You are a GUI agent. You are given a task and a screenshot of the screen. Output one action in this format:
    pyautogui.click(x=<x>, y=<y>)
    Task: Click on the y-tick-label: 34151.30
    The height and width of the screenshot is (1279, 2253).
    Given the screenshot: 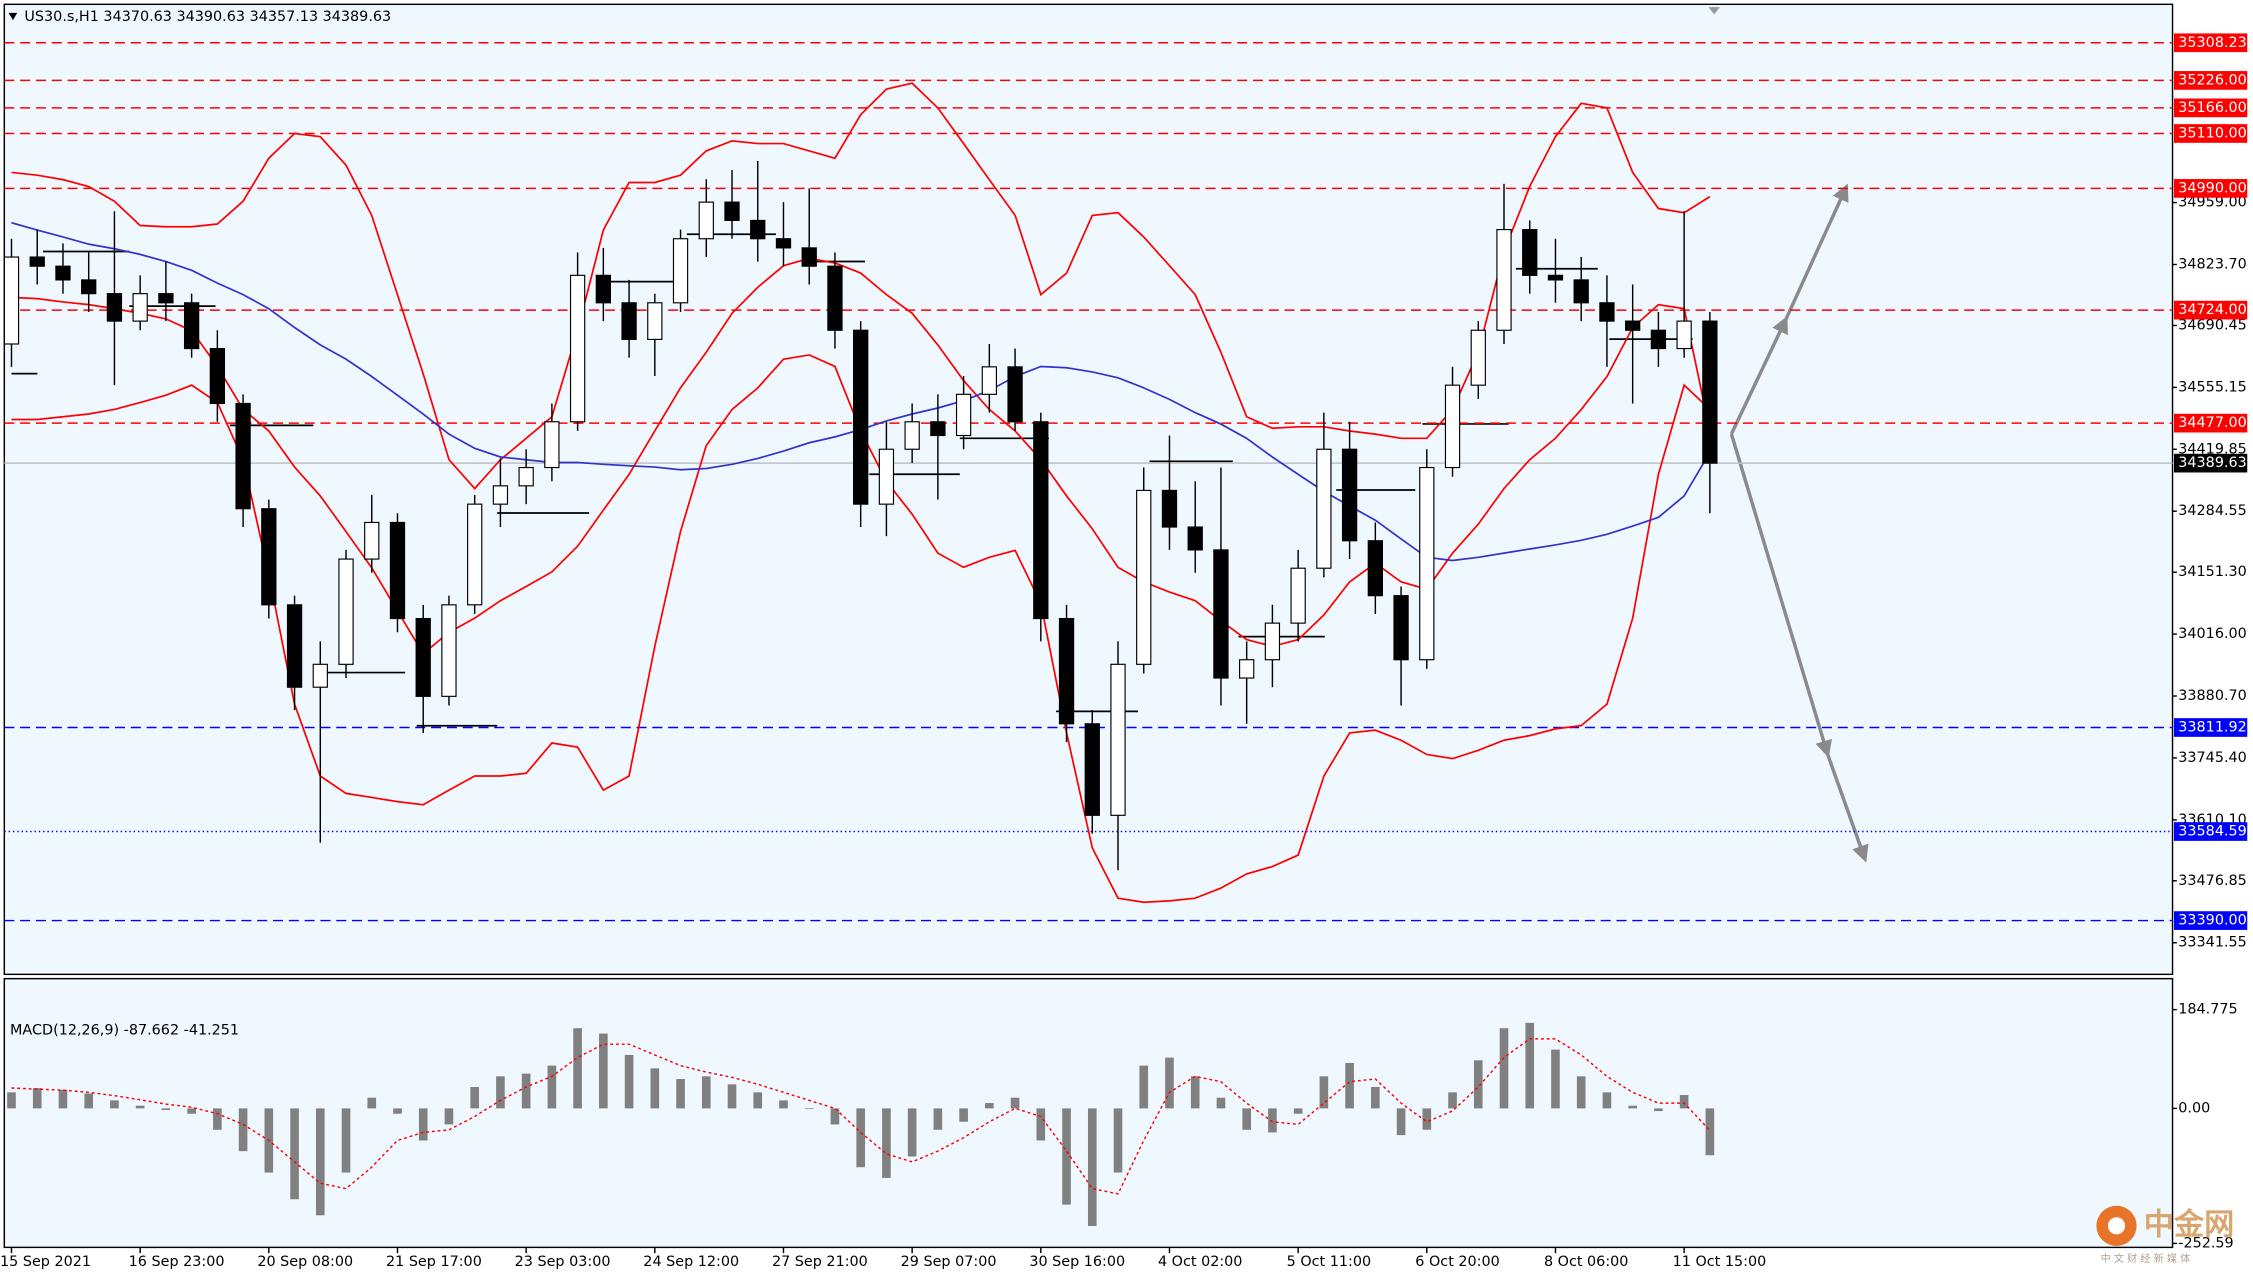 What is the action you would take?
    pyautogui.click(x=2212, y=572)
    